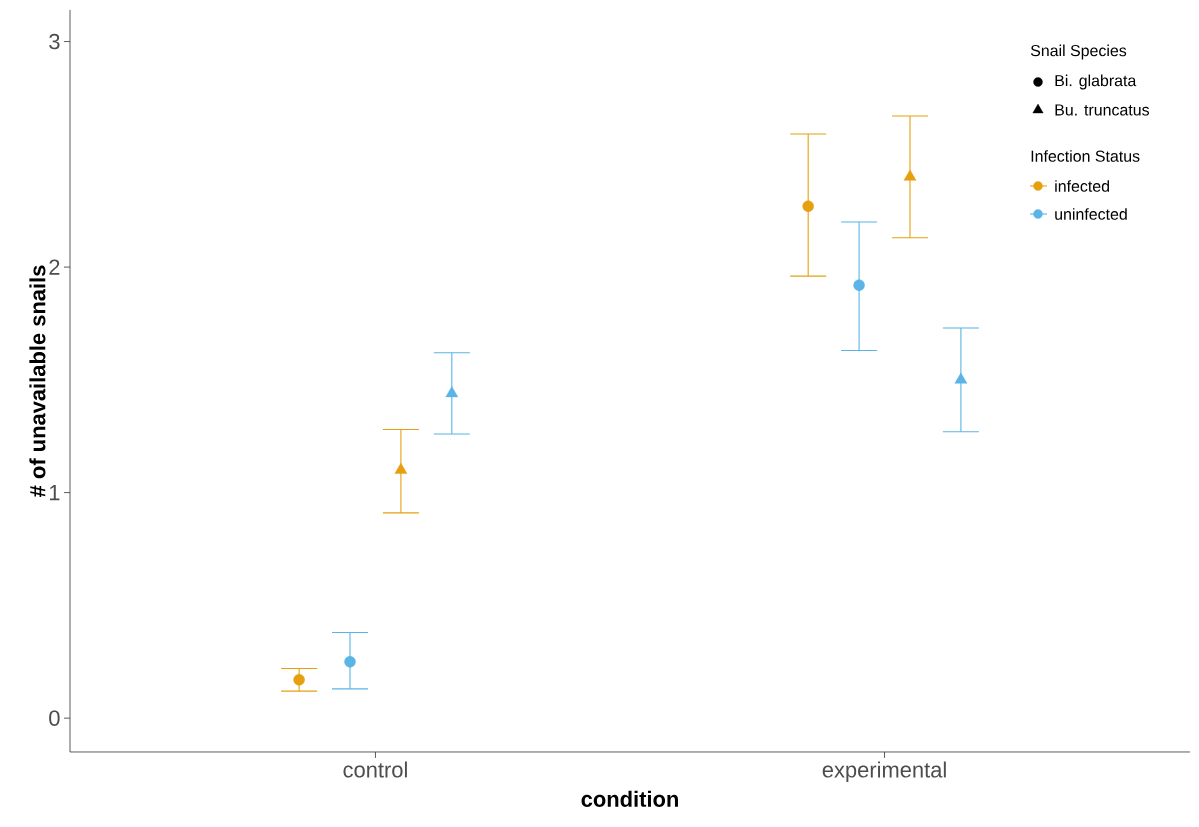  What do you see at coordinates (1102, 110) in the screenshot?
I see `annotation: Bu. truncatus` at bounding box center [1102, 110].